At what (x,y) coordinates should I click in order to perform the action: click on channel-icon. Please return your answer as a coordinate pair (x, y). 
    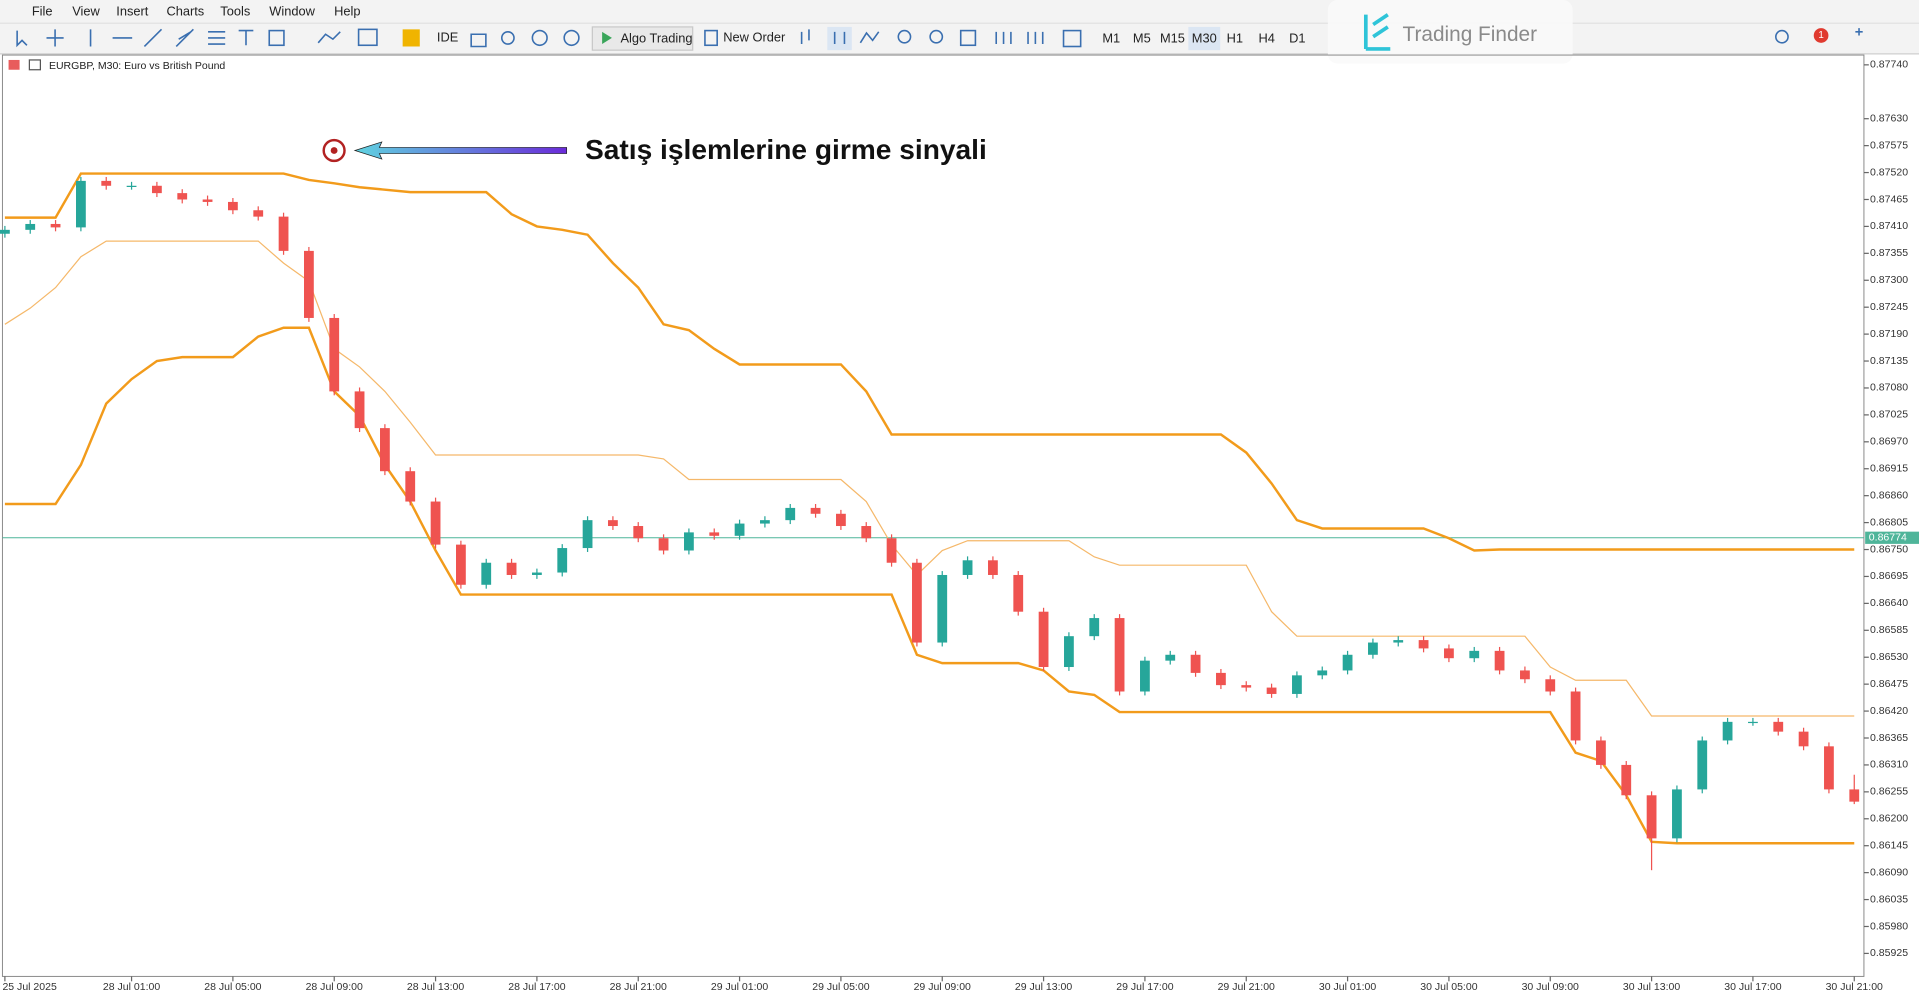
    Looking at the image, I should click on (184, 38).